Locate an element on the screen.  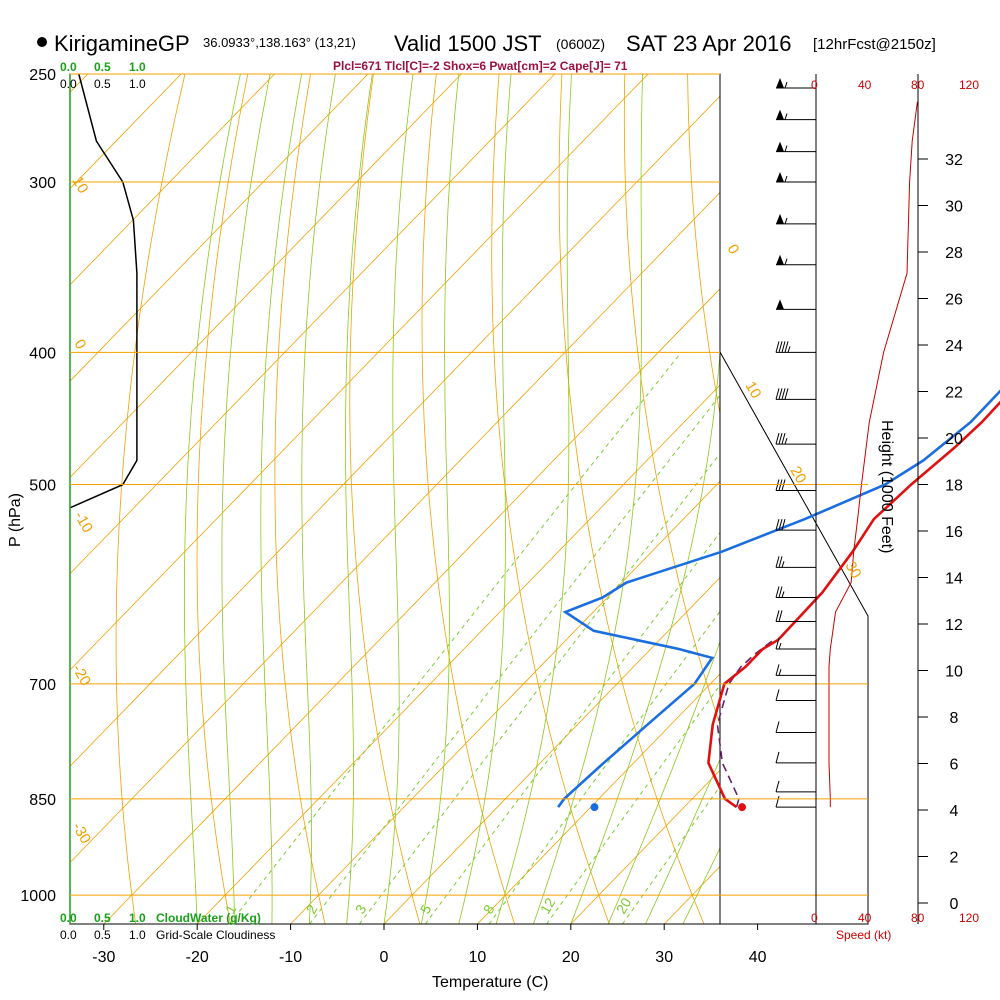
speed-bottom-120: 120 is located at coordinates (969, 918).